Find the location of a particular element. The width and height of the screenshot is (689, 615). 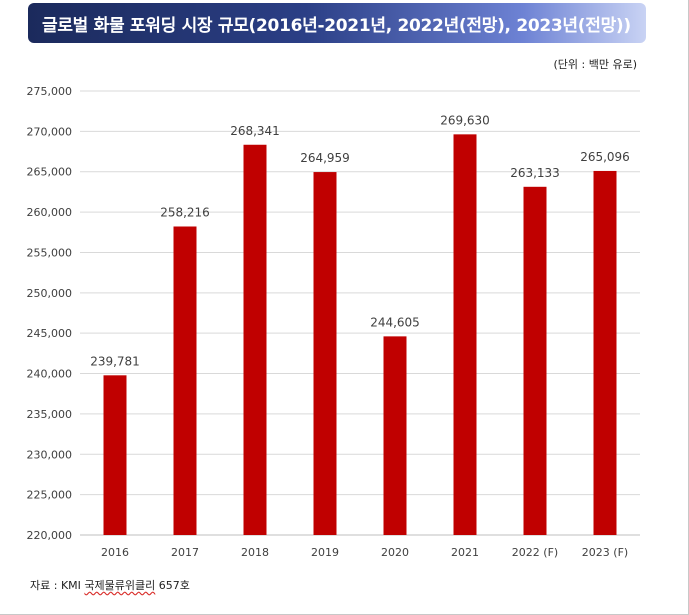

source-prefix: 자료 : KMI is located at coordinates (57, 585).